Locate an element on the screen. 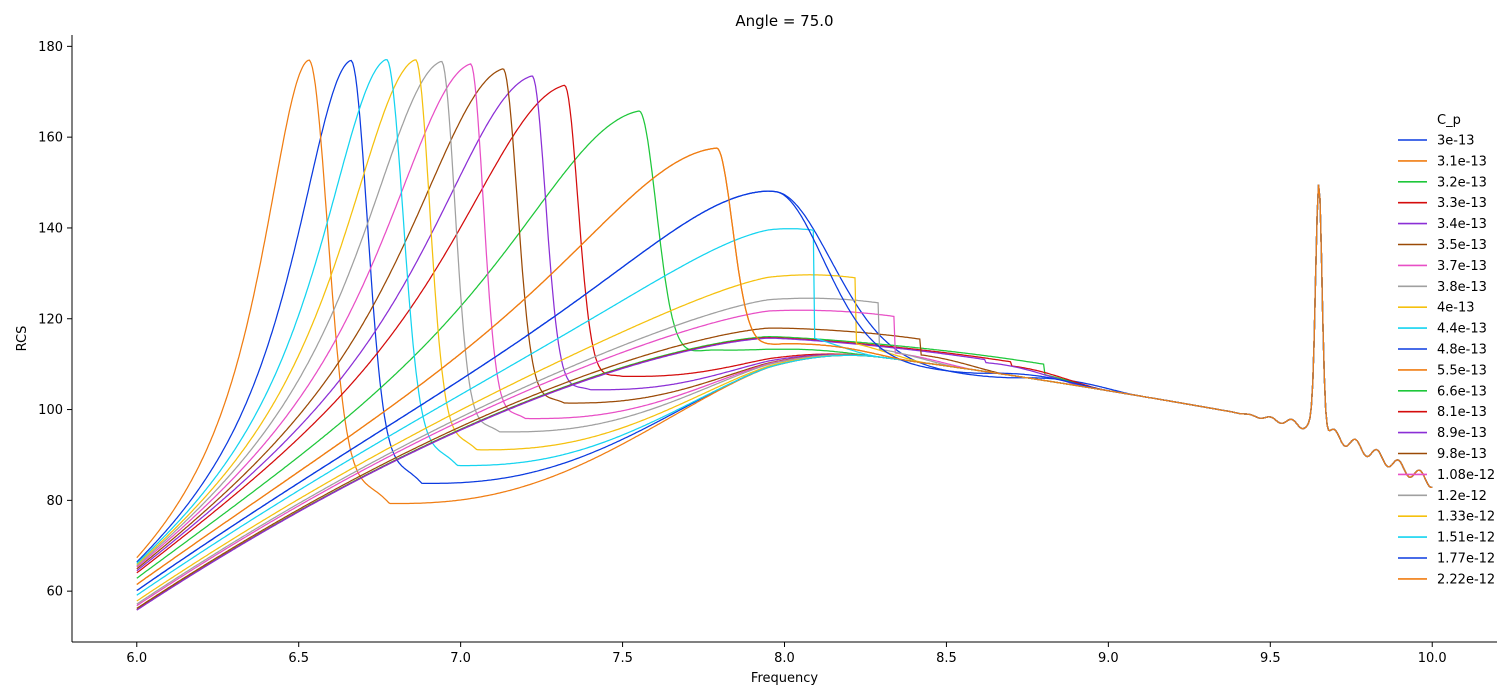 This screenshot has width=1512, height=700. legend-entry-label: 9.8e-13 is located at coordinates (1462, 454).